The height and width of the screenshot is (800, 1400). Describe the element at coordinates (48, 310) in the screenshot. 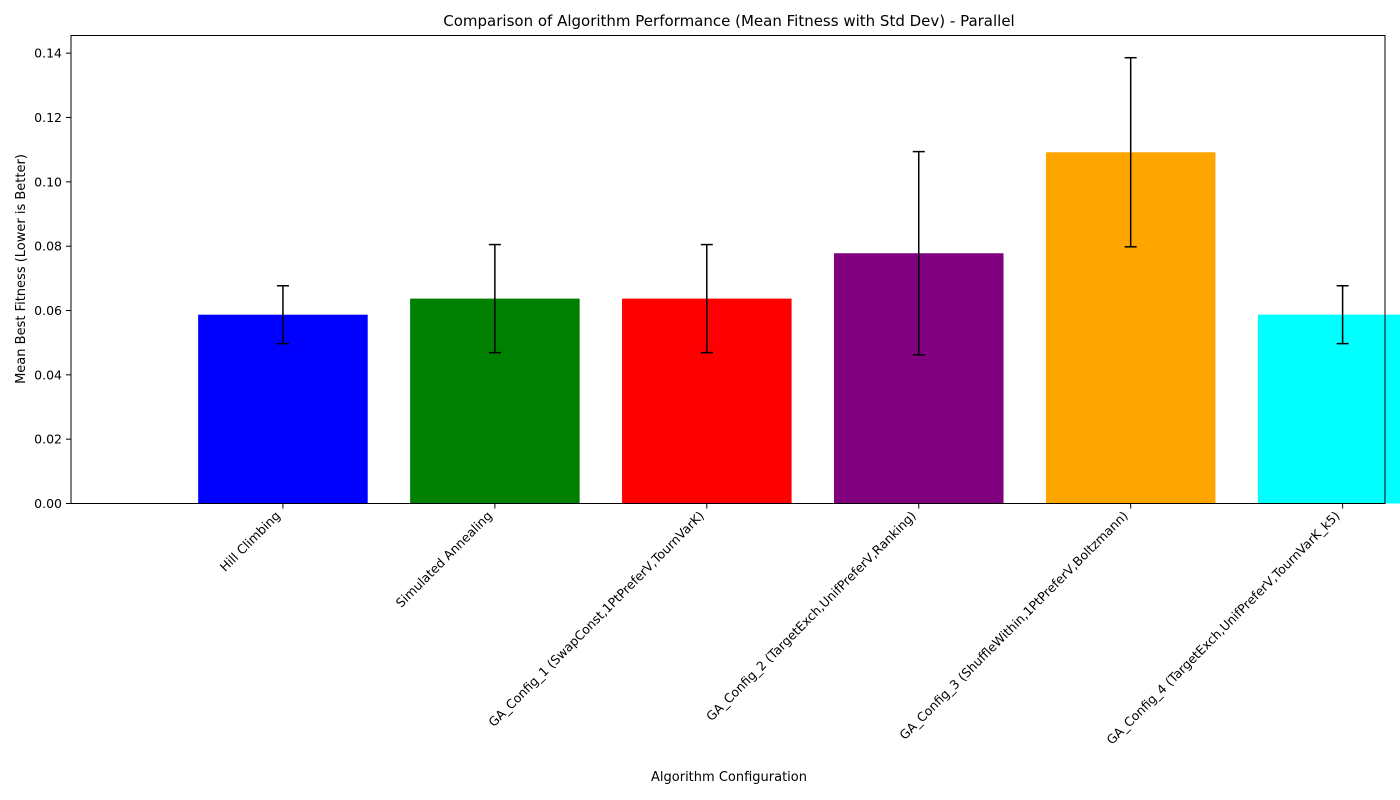

I see `y-tick-label: 0.06` at that location.